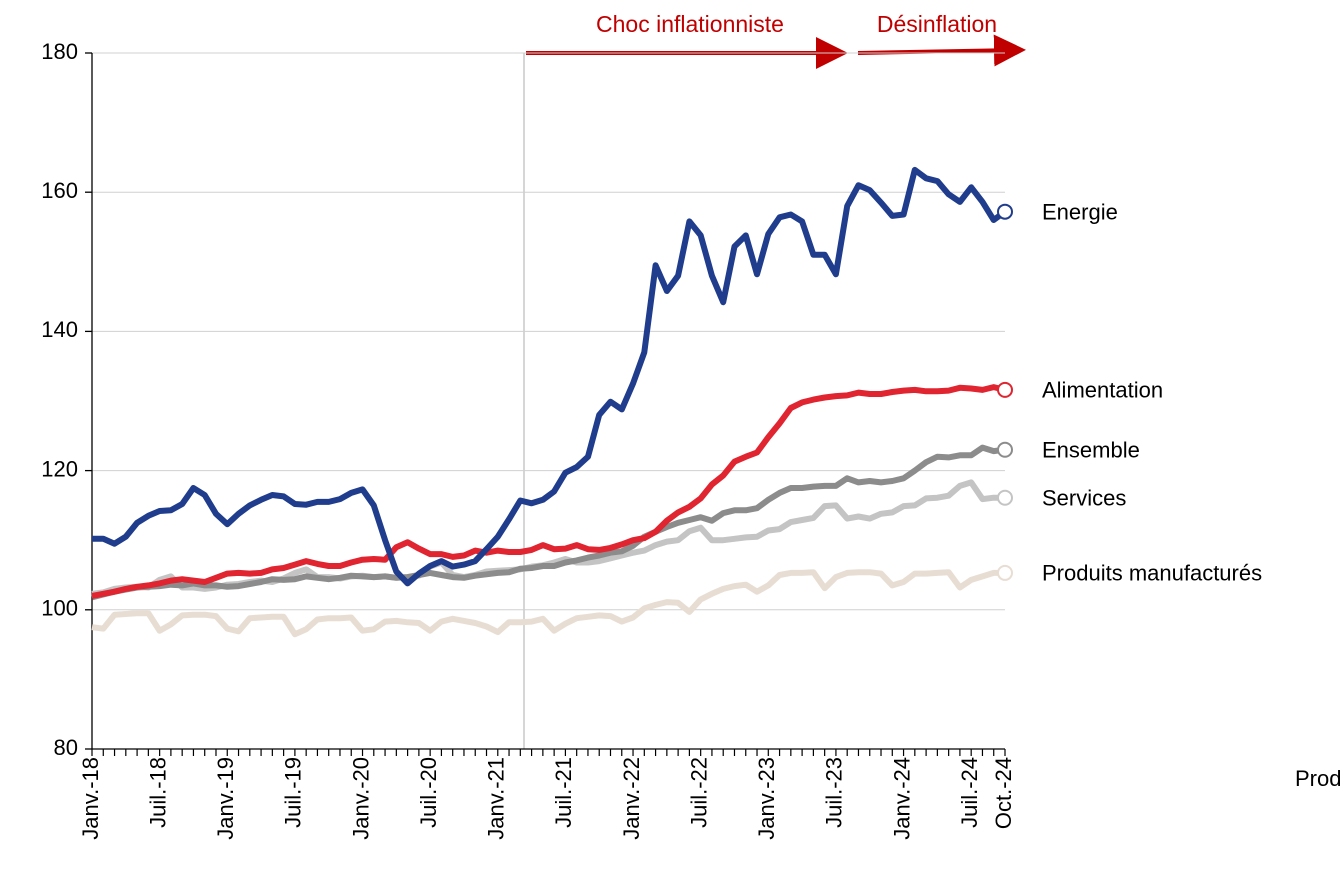 Image resolution: width=1340 pixels, height=874 pixels. What do you see at coordinates (901, 798) in the screenshot?
I see `x-tick-label: Janv.-24` at bounding box center [901, 798].